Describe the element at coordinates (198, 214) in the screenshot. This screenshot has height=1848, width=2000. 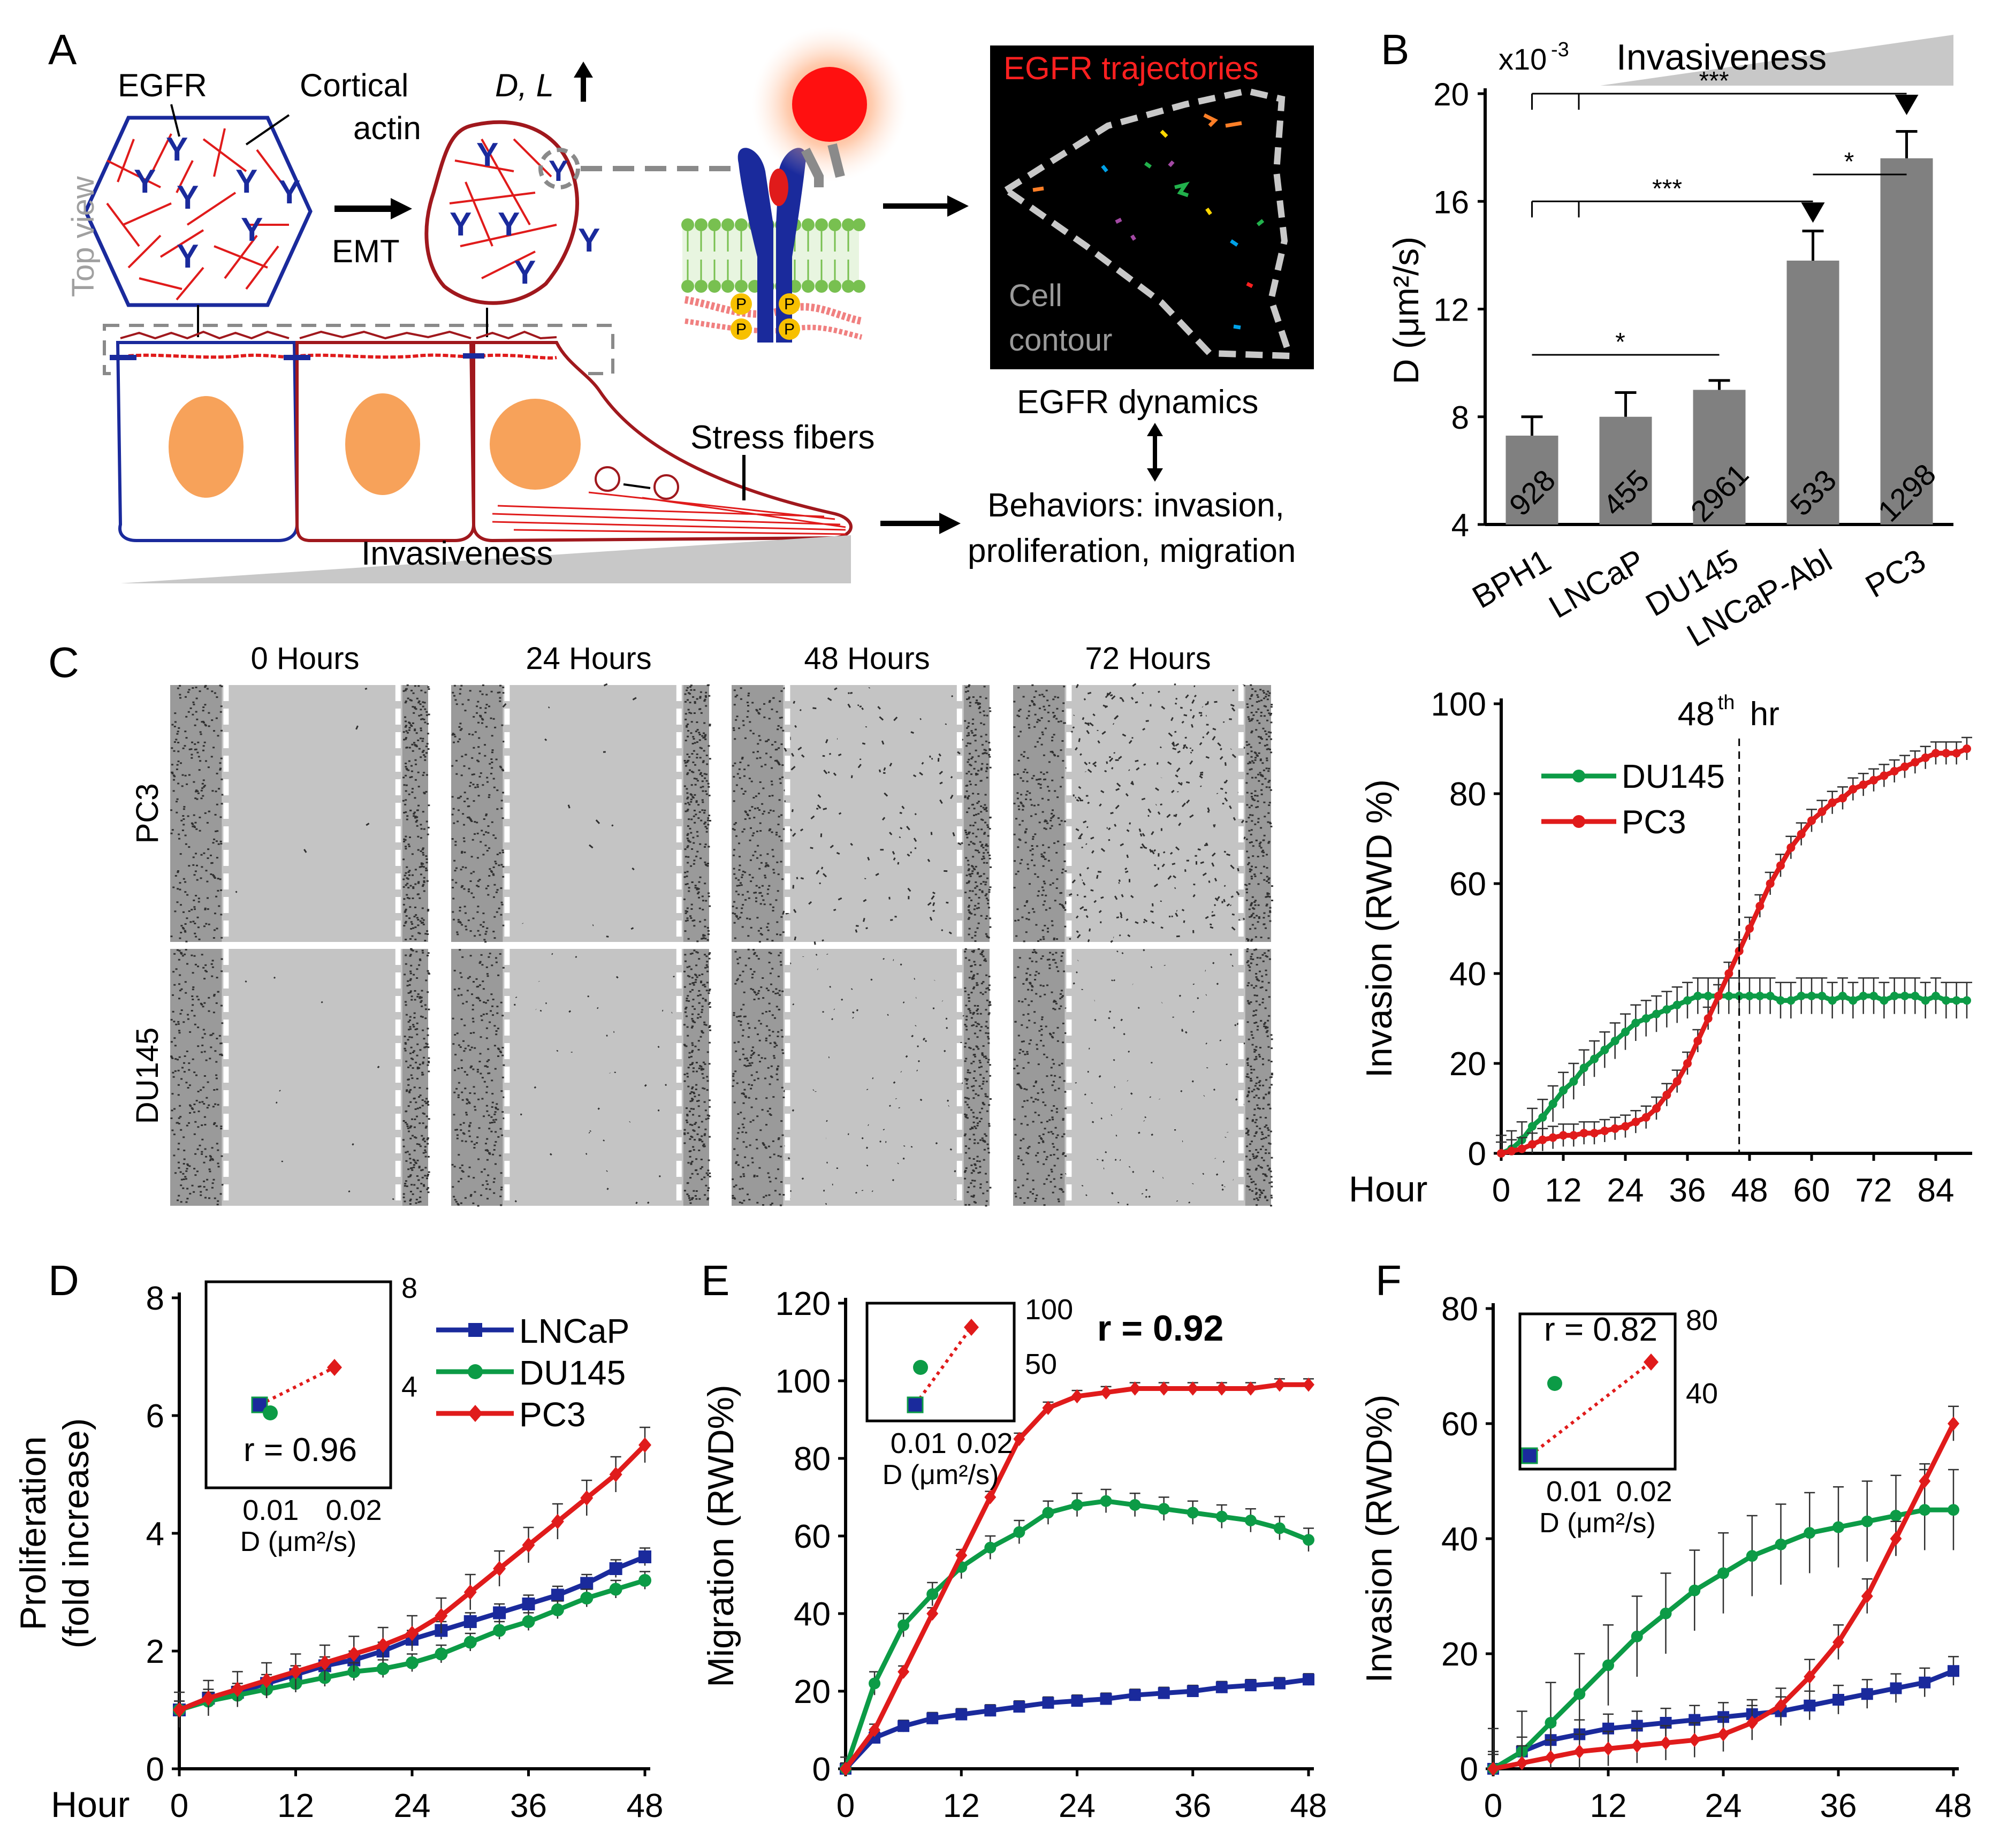
I see `cortical-actin-filaments` at that location.